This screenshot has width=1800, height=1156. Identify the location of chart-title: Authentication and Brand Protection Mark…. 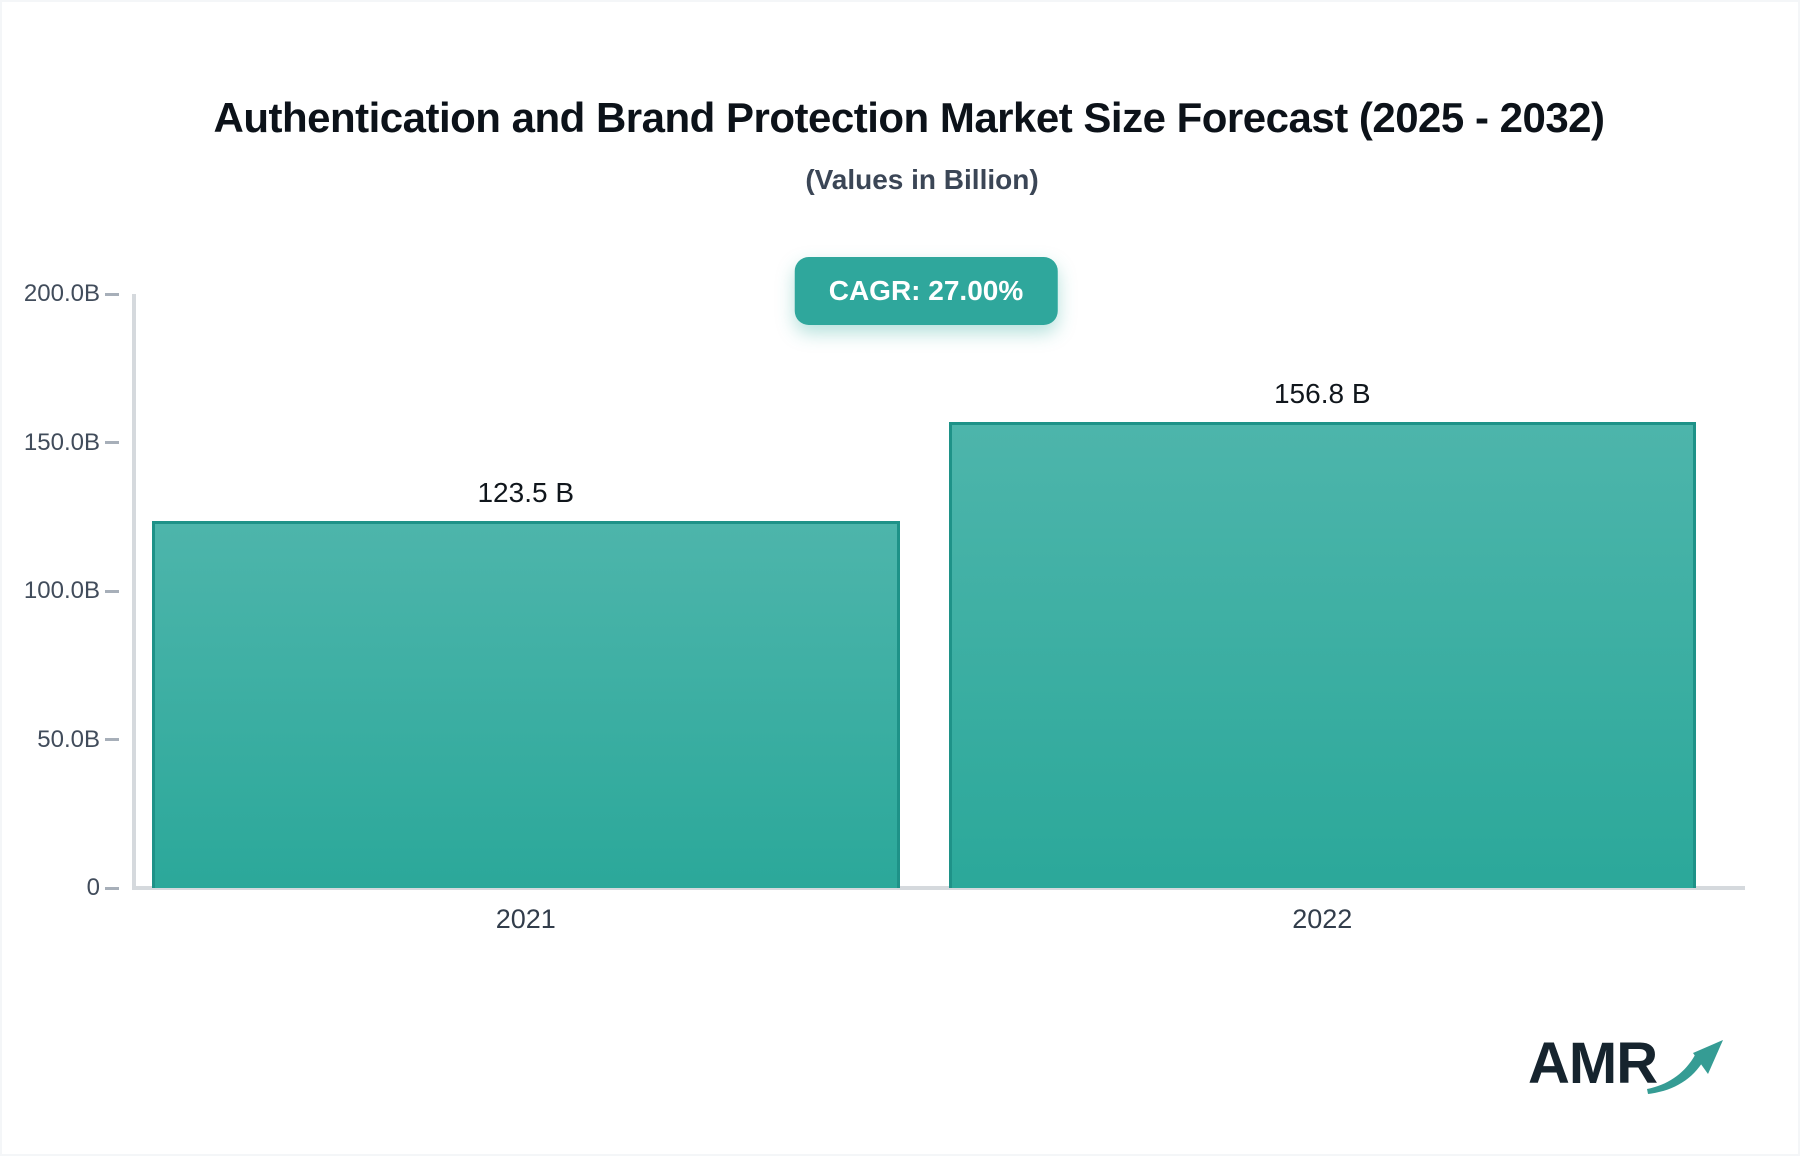
(909, 117).